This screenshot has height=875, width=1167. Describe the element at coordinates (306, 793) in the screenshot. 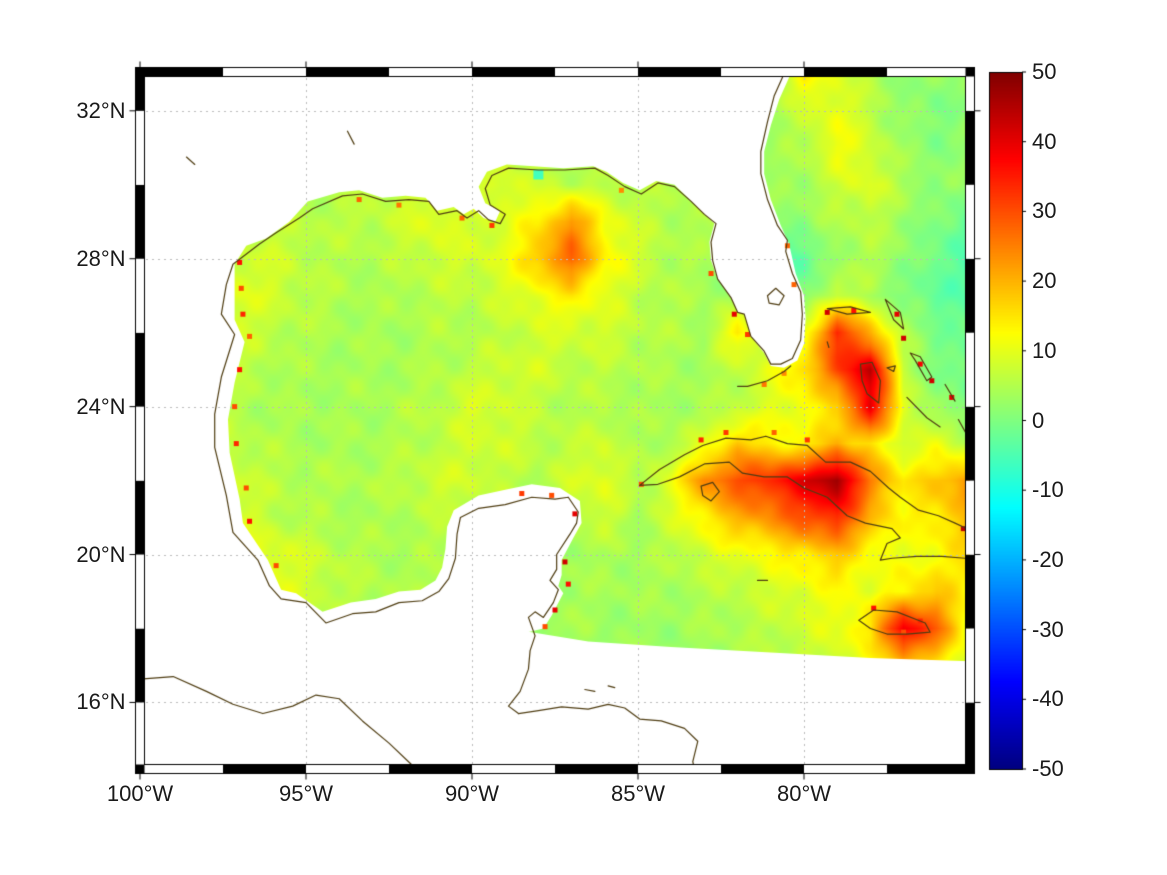

I see `x-tick-label: 95°W` at that location.